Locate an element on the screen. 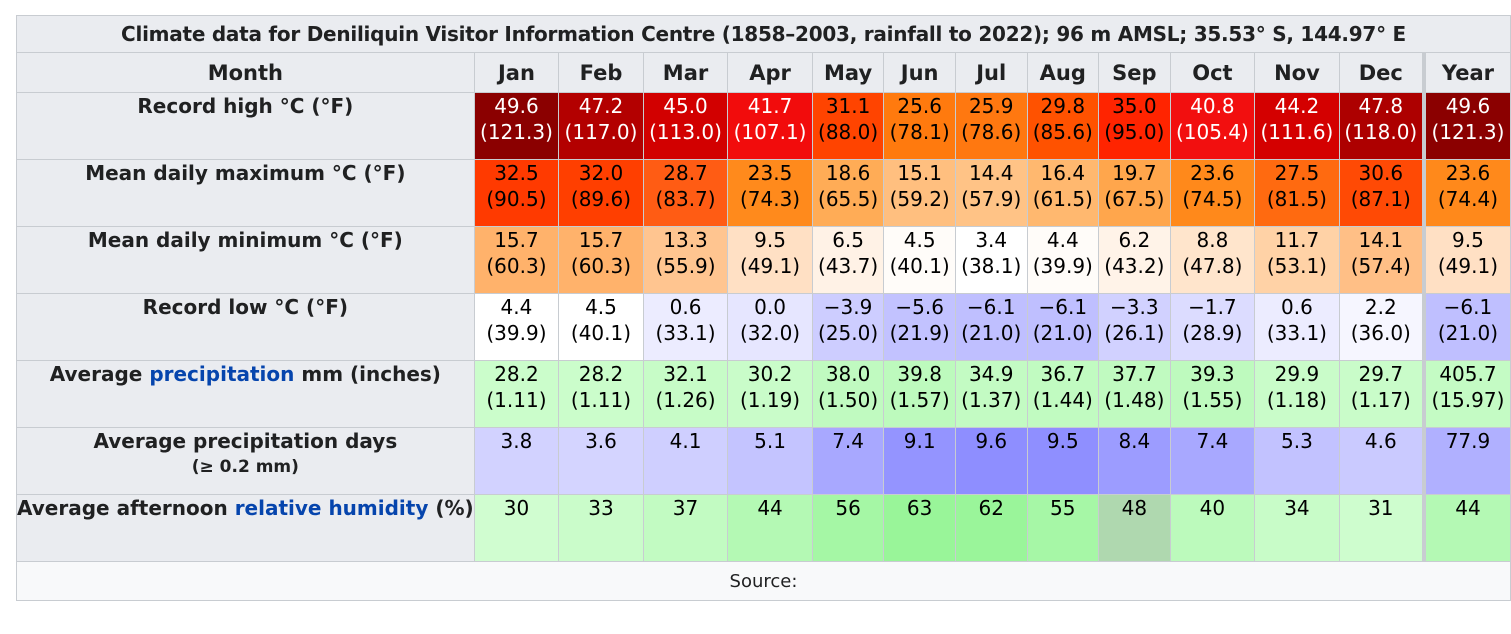  data-cell: 45.0 (113.0) is located at coordinates (685, 126).